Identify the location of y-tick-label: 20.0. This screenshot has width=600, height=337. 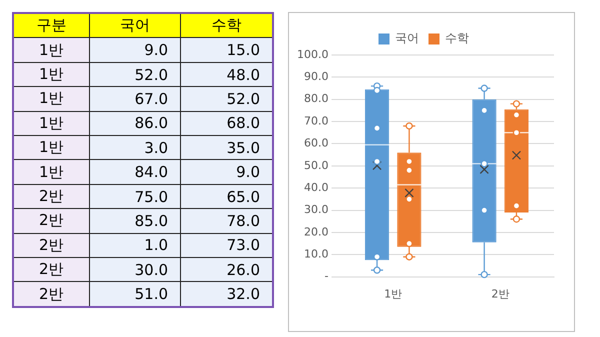
(316, 231).